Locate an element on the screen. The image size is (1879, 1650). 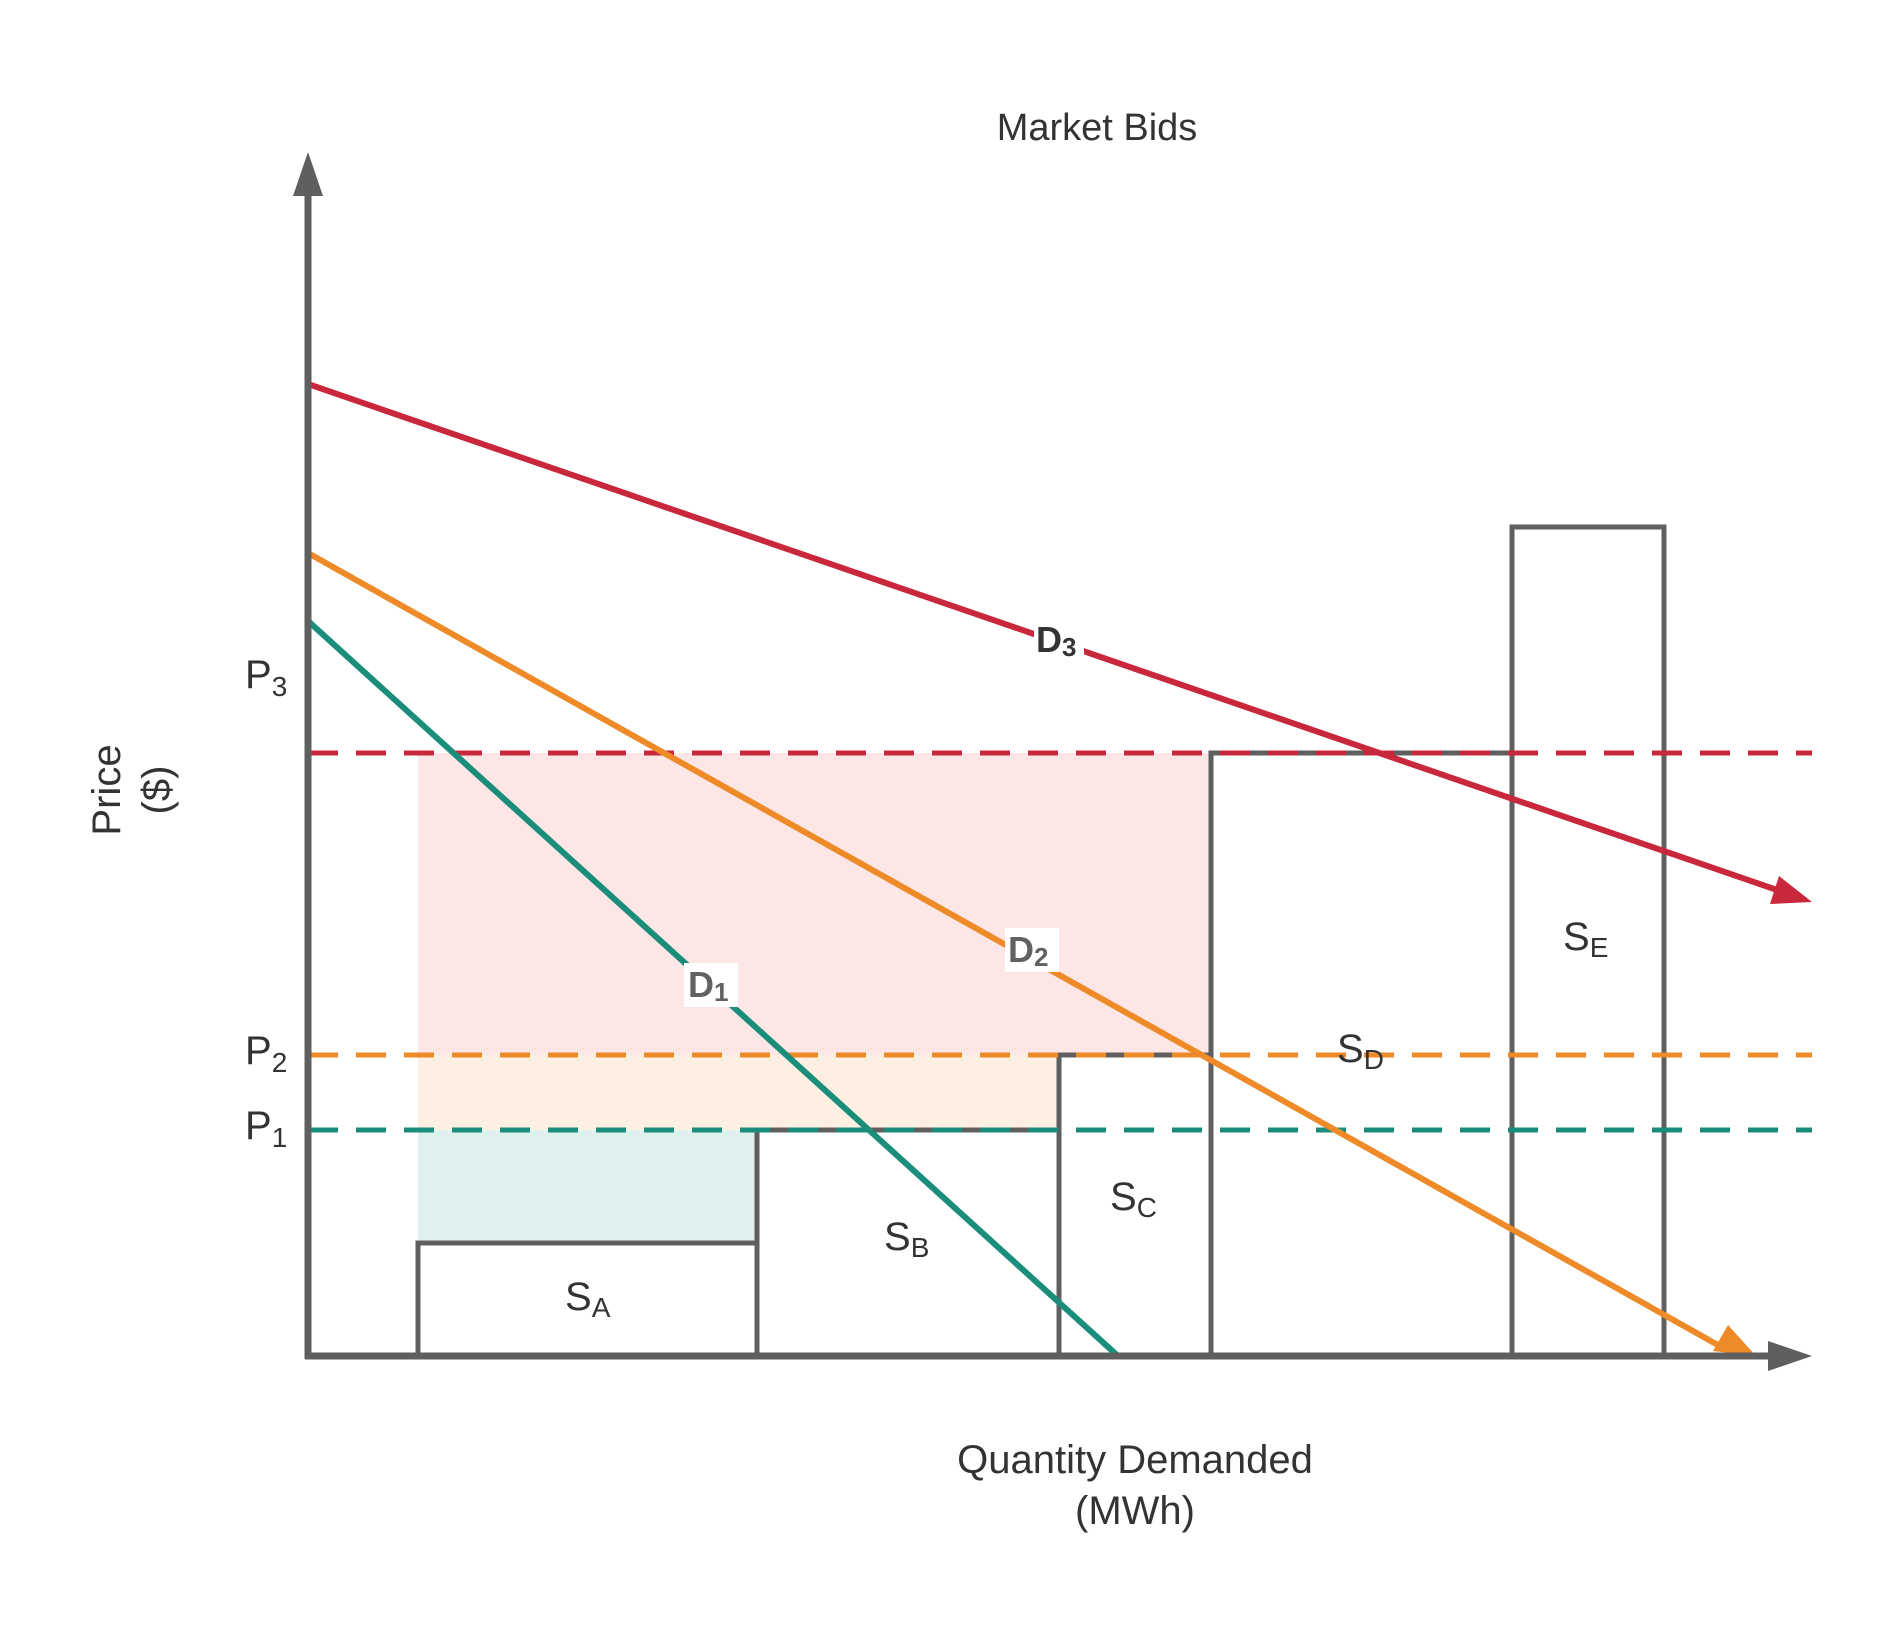
chart-title: Market Bids is located at coordinates (1097, 128).